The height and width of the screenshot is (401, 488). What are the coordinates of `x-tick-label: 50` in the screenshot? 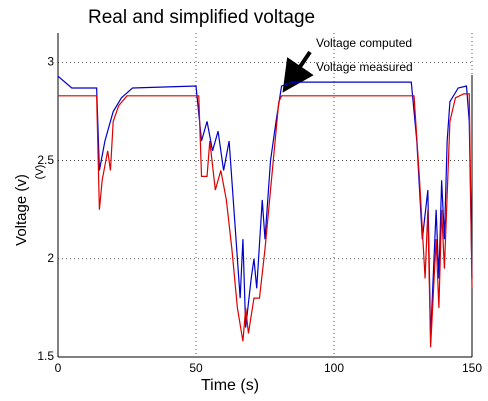 It's located at (196, 368).